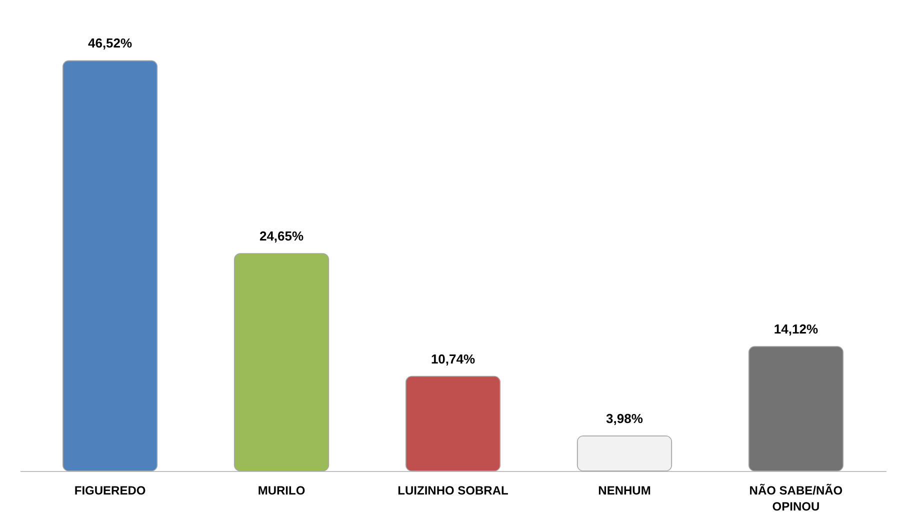 The width and height of the screenshot is (906, 524). Describe the element at coordinates (282, 491) in the screenshot. I see `x-tick-label: MURILO` at that location.